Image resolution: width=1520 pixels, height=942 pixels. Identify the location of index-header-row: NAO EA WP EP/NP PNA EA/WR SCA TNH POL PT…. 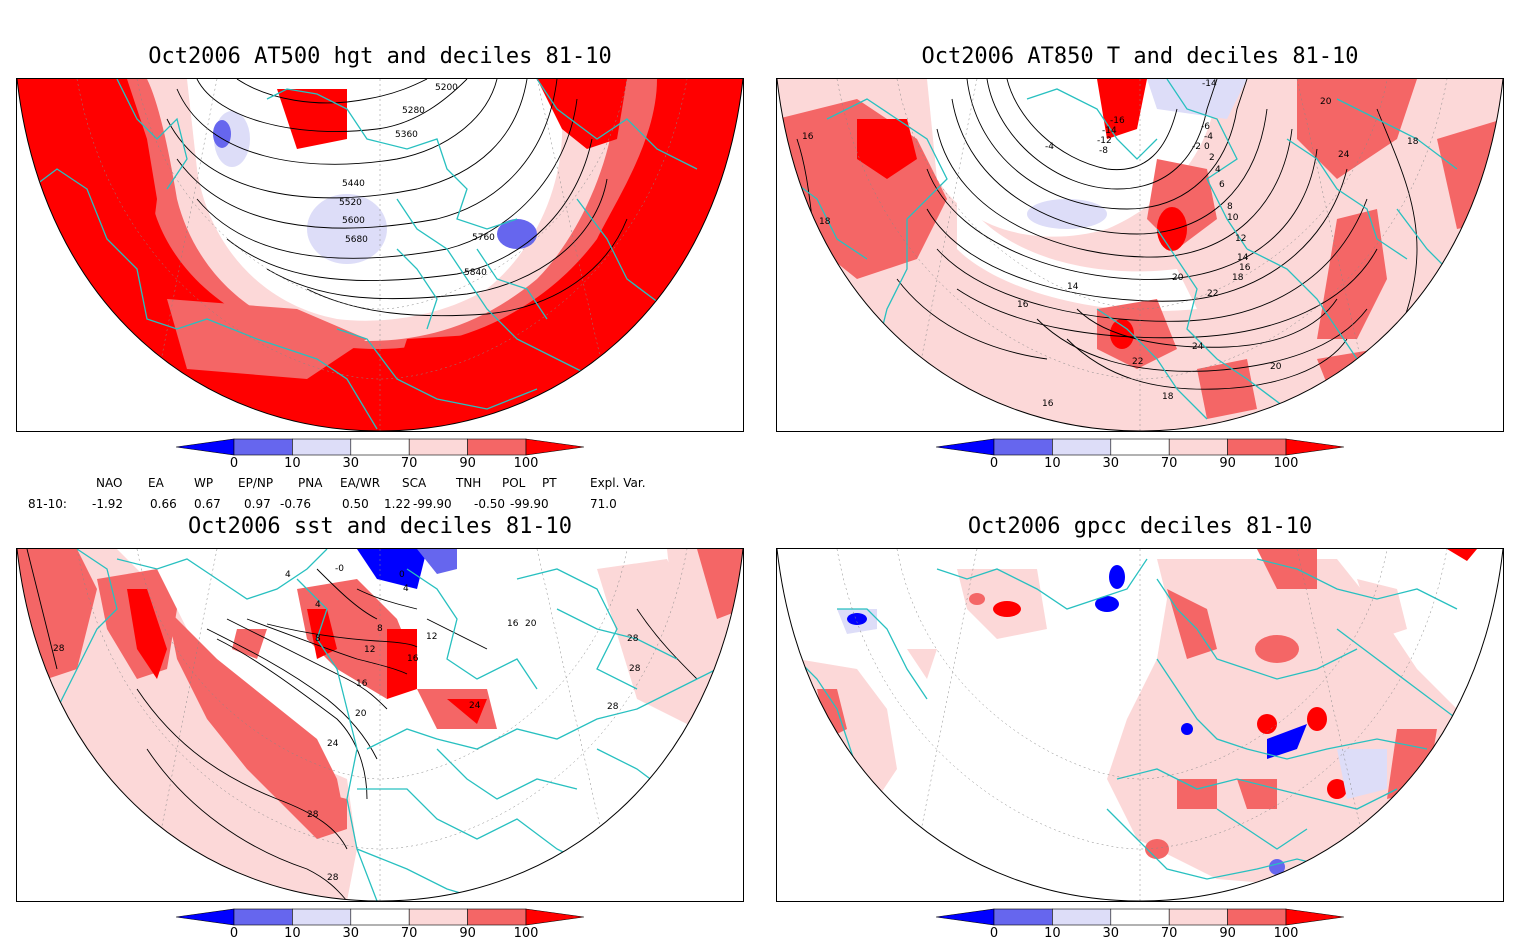
(380, 484).